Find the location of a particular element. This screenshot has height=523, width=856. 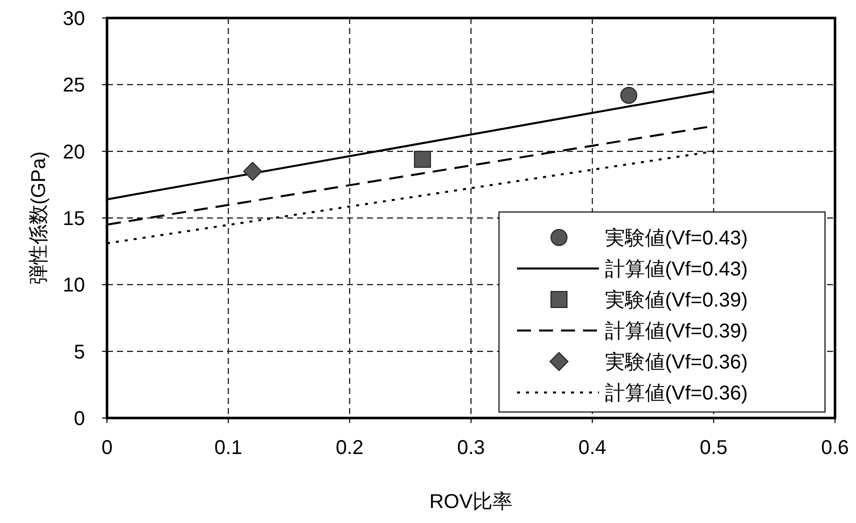

y-tick-label: 15 is located at coordinates (73, 219).